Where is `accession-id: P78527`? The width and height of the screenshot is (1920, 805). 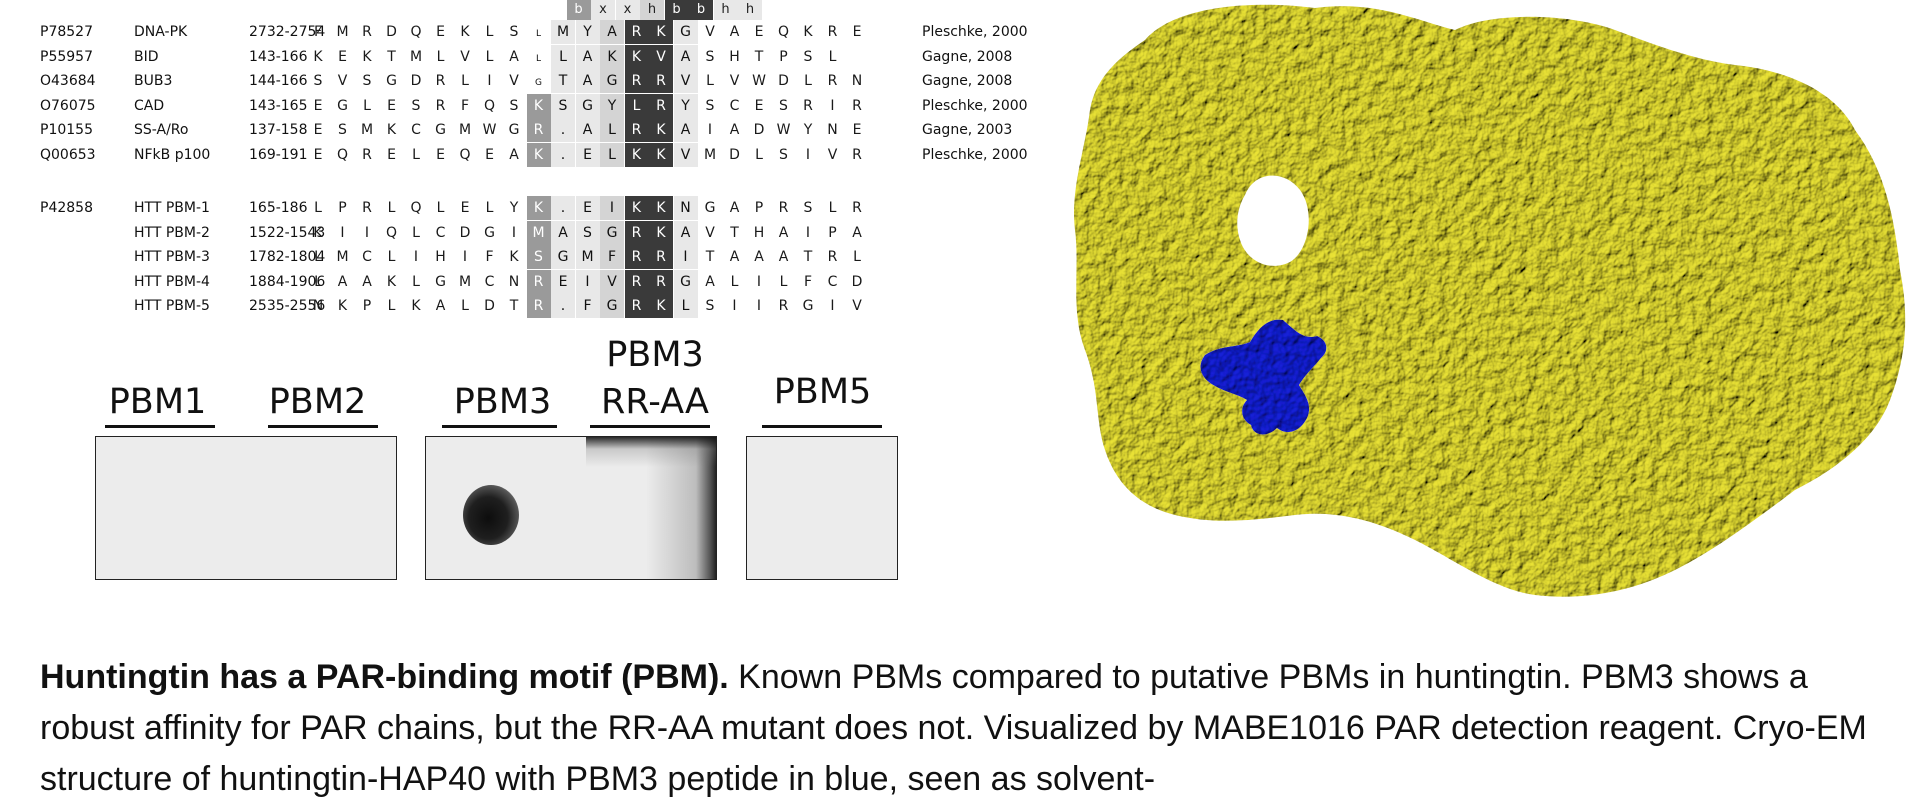
accession-id: P78527 is located at coordinates (66, 32).